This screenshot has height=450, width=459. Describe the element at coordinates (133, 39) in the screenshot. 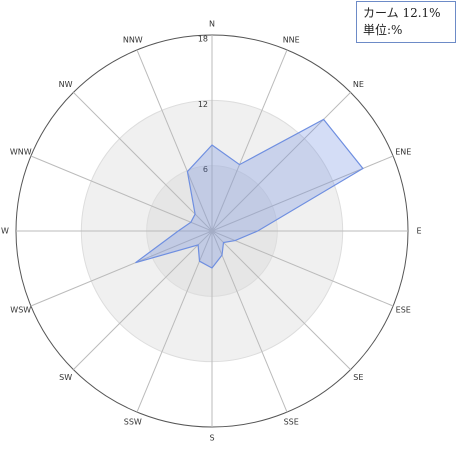

I see `direction-label: NNW` at that location.